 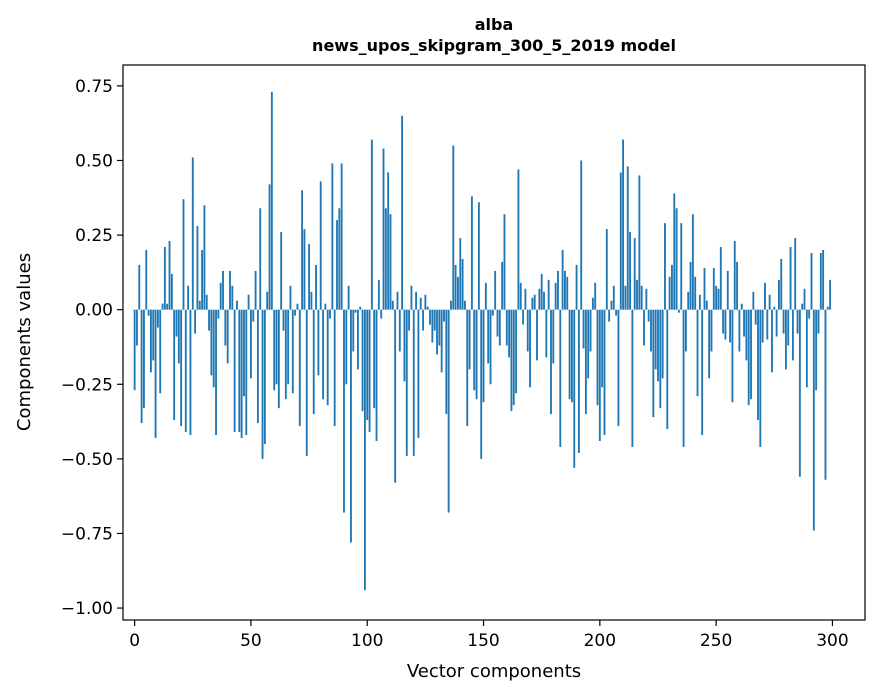 I want to click on y-tick-label: 0.50, so click(x=94, y=161).